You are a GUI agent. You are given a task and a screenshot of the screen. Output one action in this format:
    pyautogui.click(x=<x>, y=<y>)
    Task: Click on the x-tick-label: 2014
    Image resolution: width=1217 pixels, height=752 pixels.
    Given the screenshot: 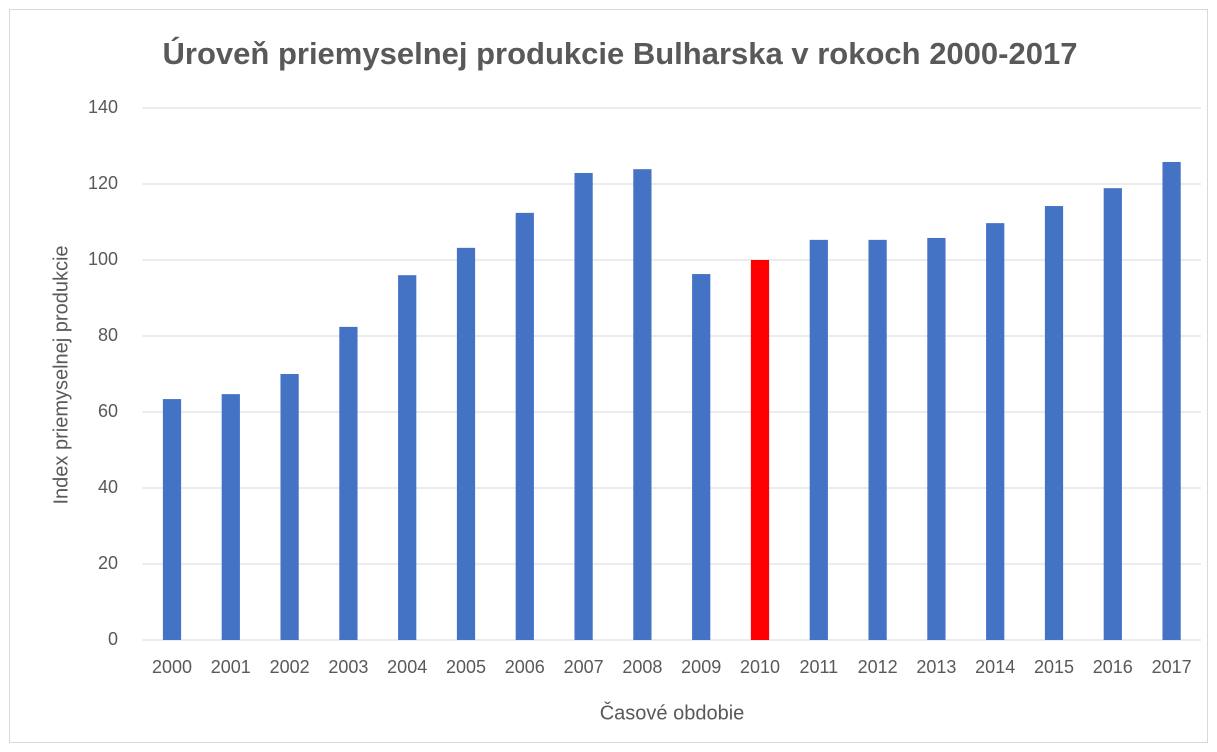 What is the action you would take?
    pyautogui.click(x=995, y=667)
    